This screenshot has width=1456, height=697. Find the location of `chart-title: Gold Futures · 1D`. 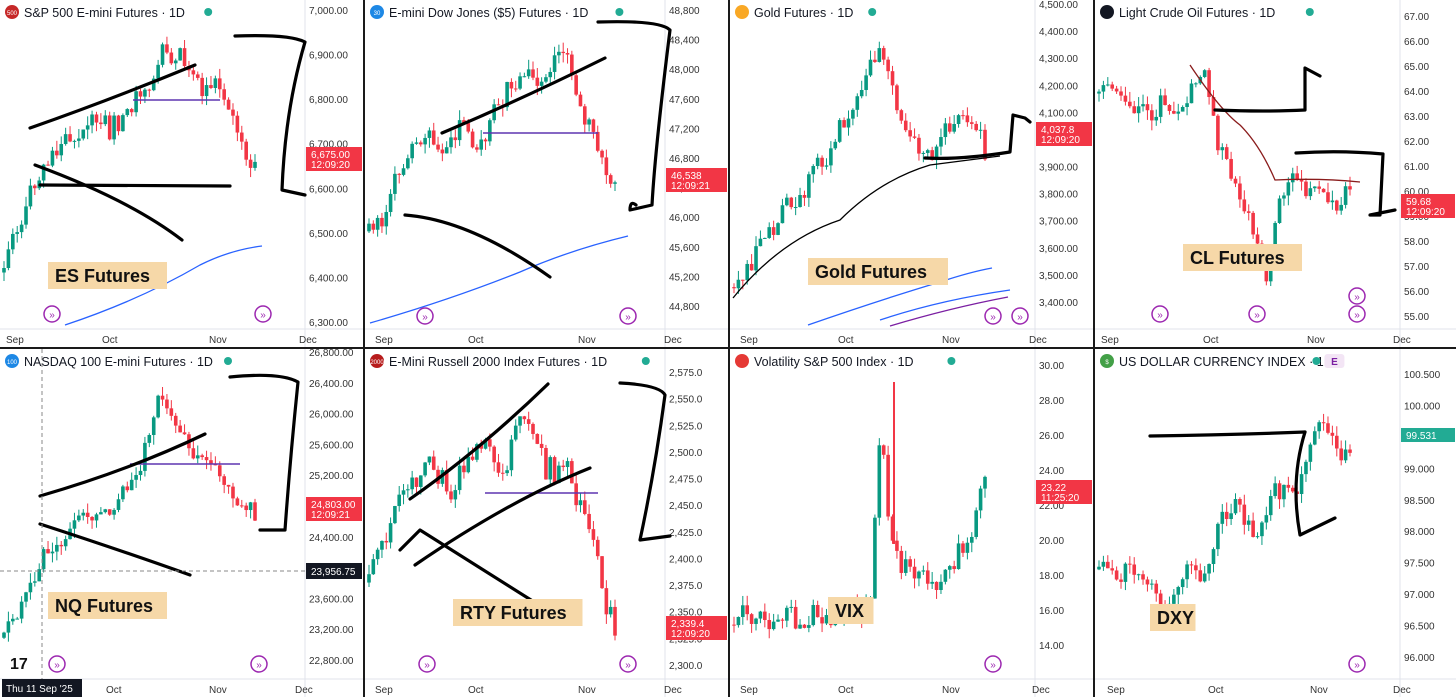

chart-title: Gold Futures · 1D is located at coordinates (803, 13).